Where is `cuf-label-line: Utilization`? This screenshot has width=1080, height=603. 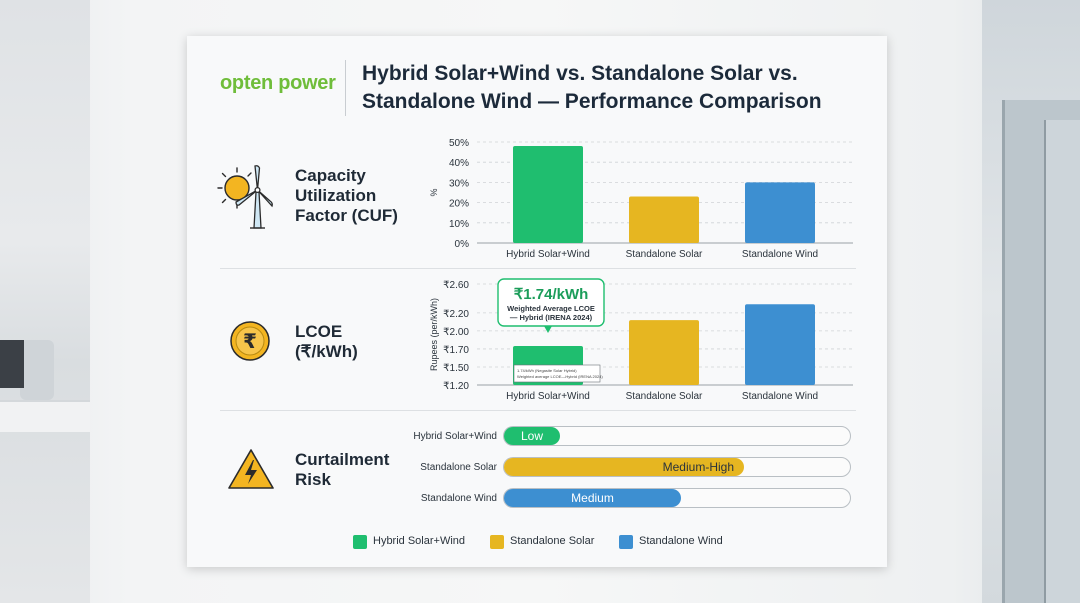
cuf-label-line: Utilization is located at coordinates (336, 195).